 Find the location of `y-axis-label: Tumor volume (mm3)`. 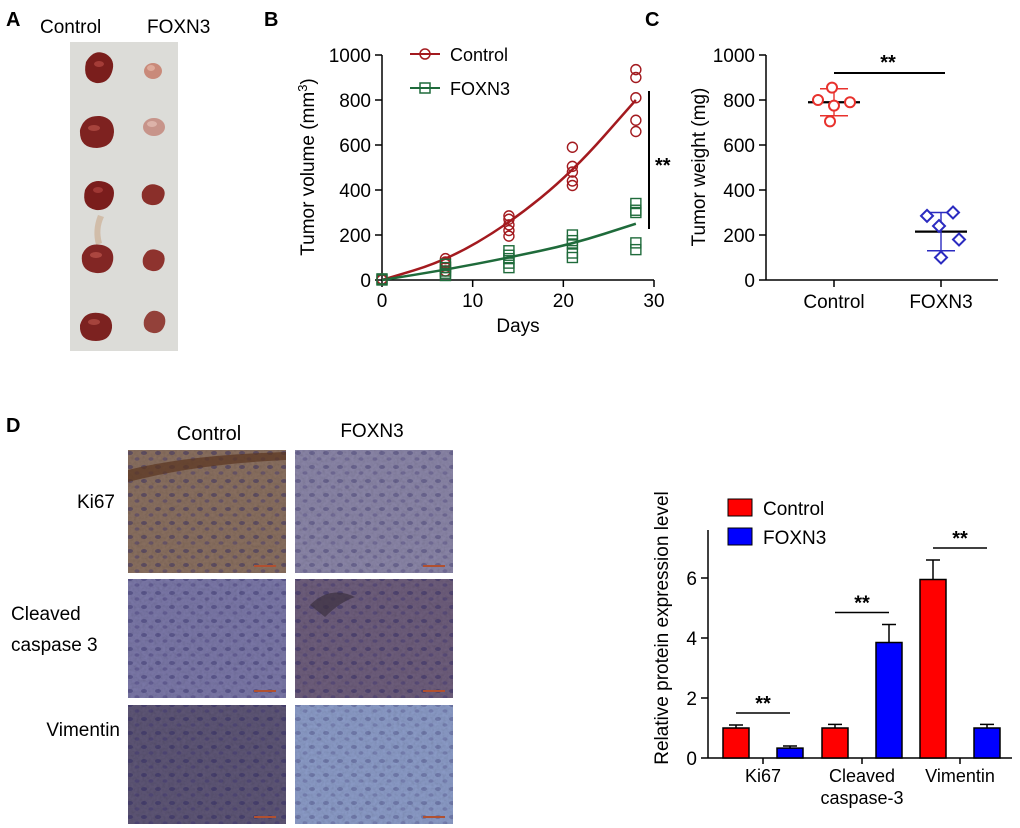

y-axis-label: Tumor volume (mm3) is located at coordinates (307, 167).